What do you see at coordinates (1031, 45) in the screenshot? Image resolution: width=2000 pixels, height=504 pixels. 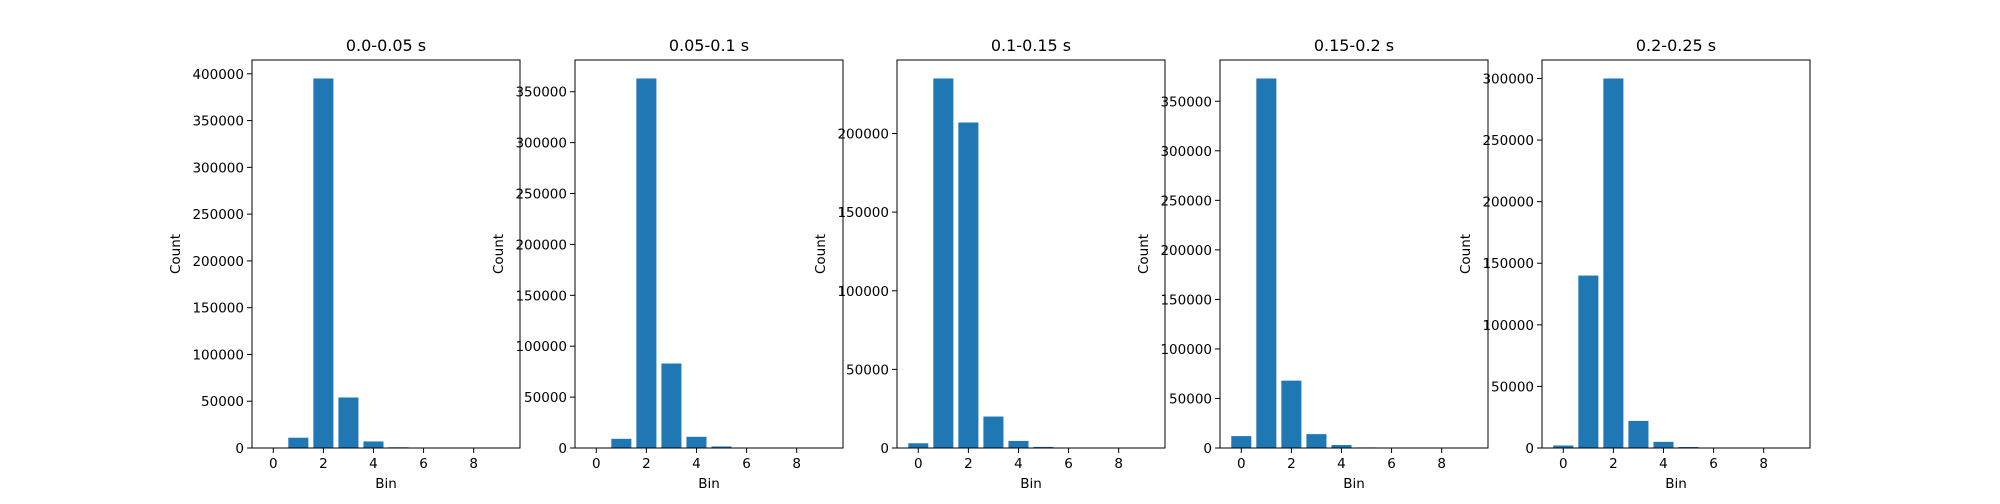 I see `chart-title: 0.1-0.15 s` at bounding box center [1031, 45].